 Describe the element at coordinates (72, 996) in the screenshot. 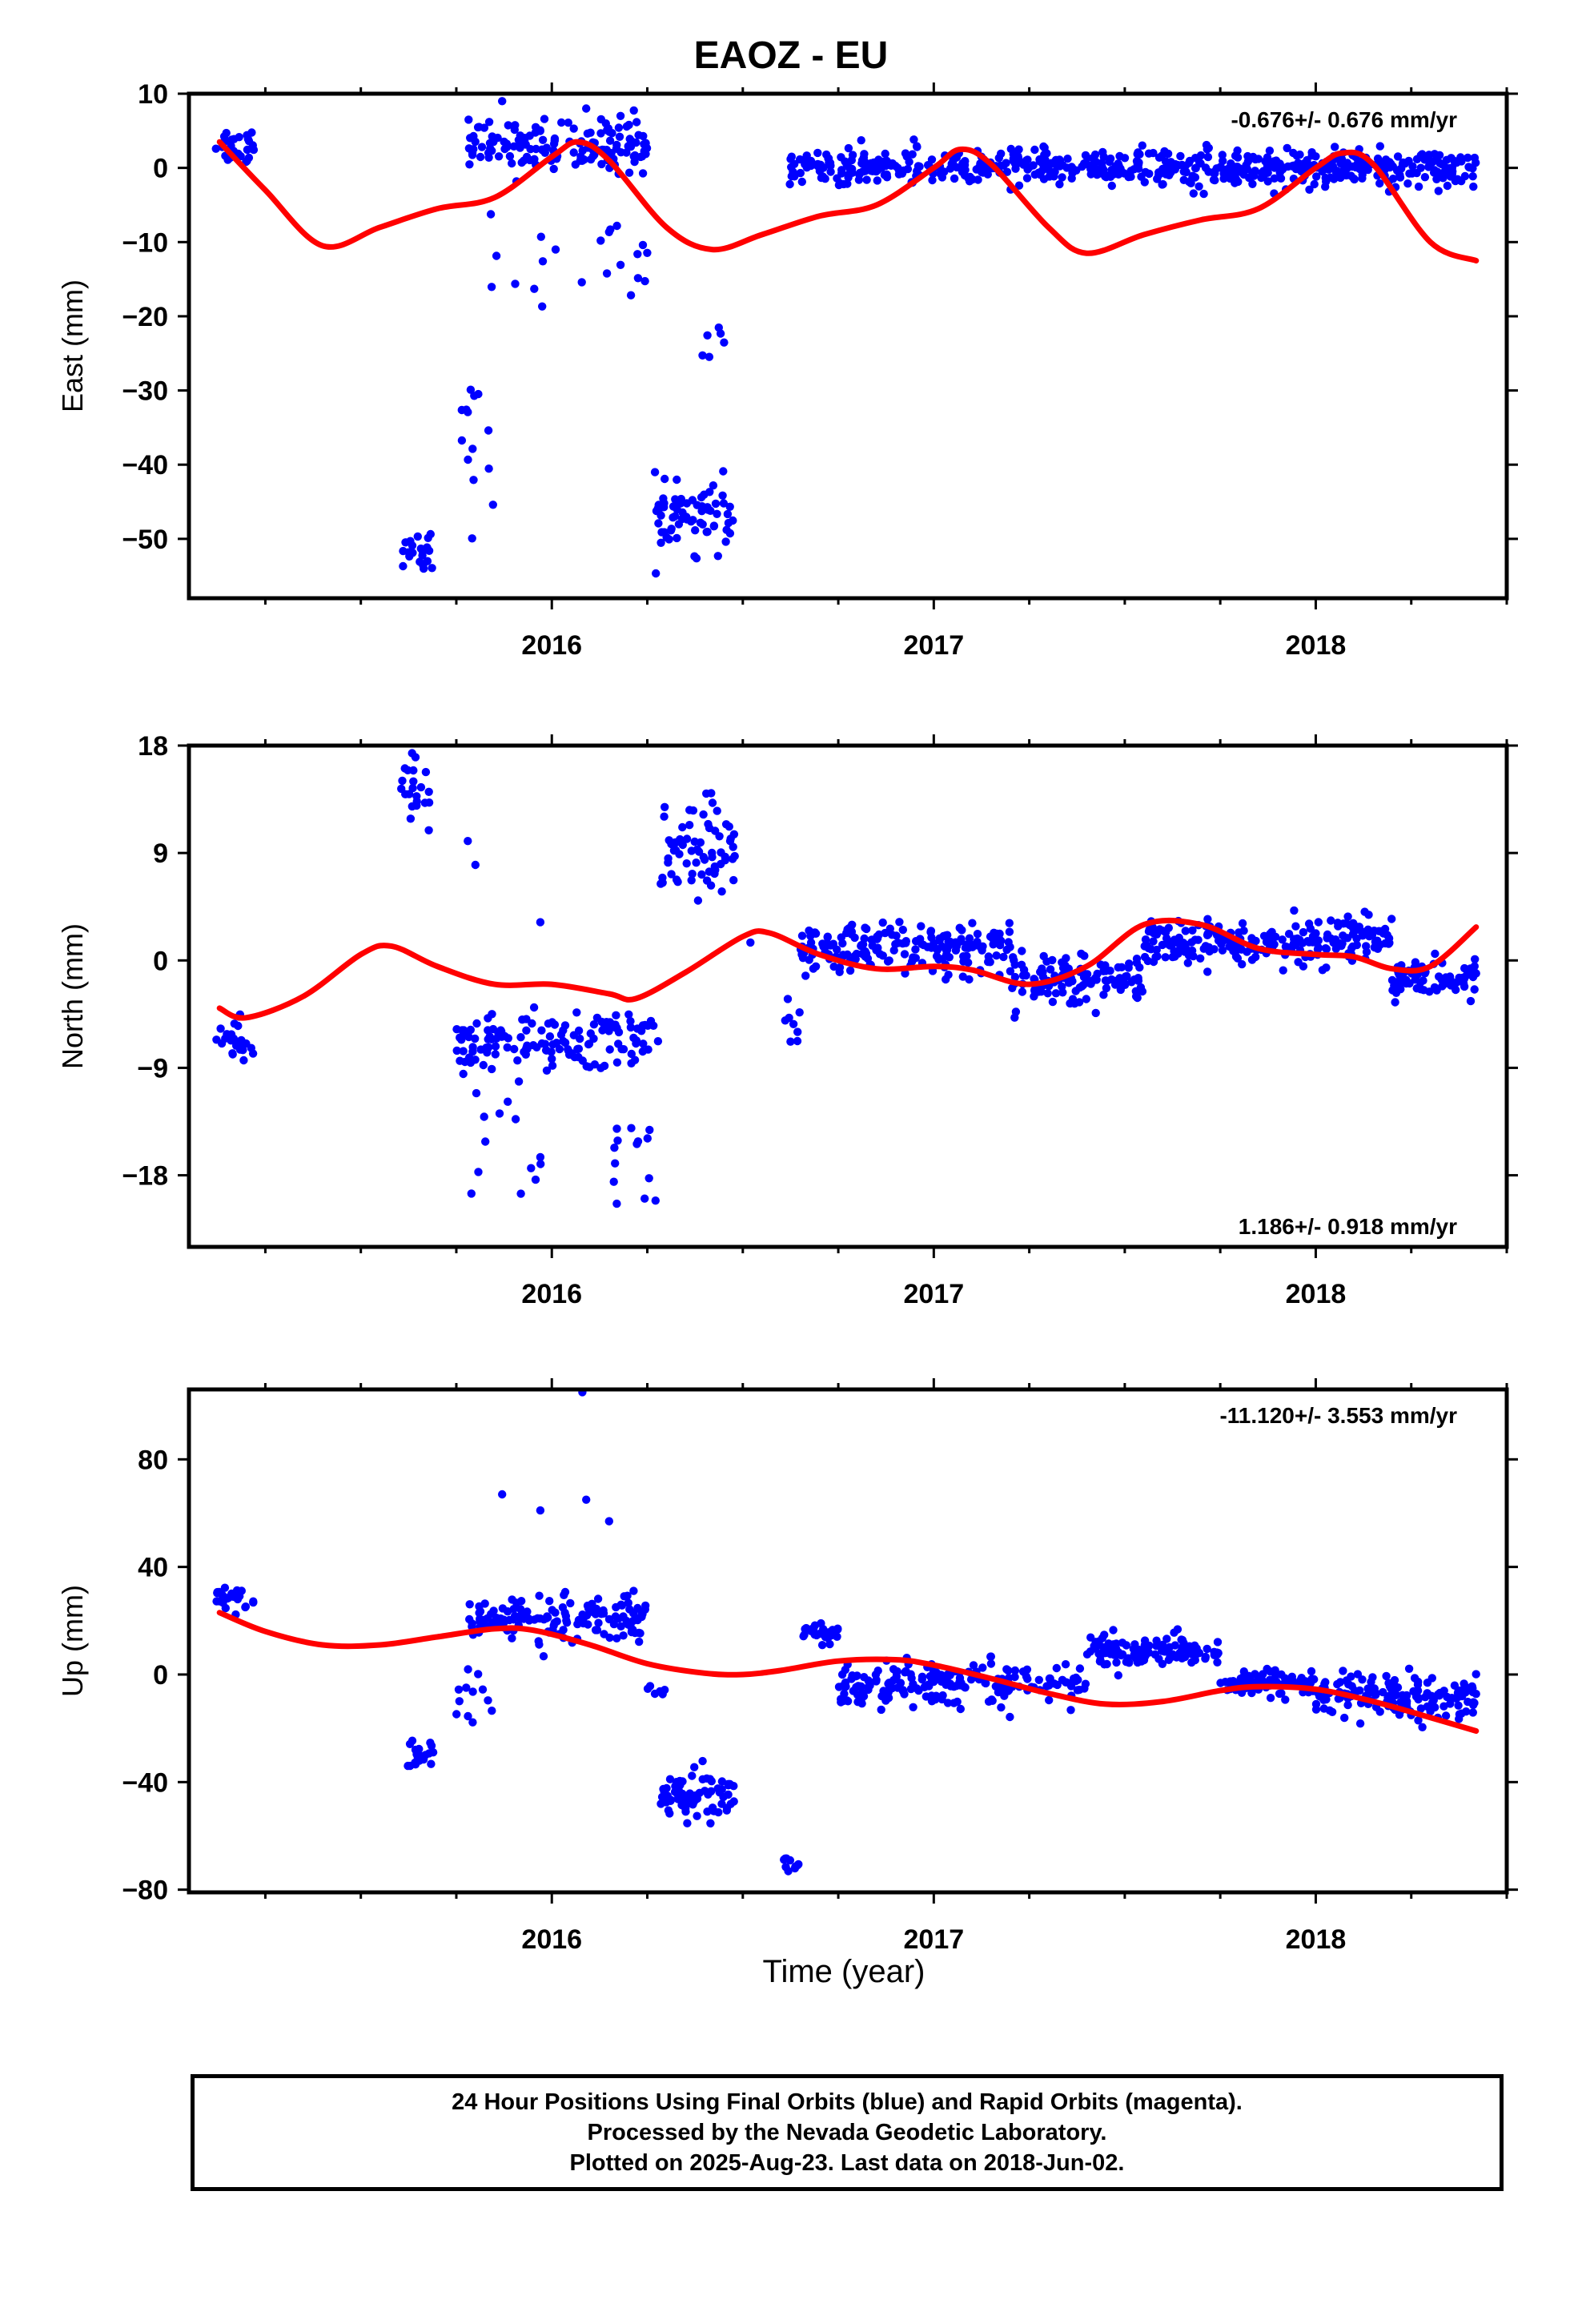

I see `north-y-axis-title: North (mm)` at that location.